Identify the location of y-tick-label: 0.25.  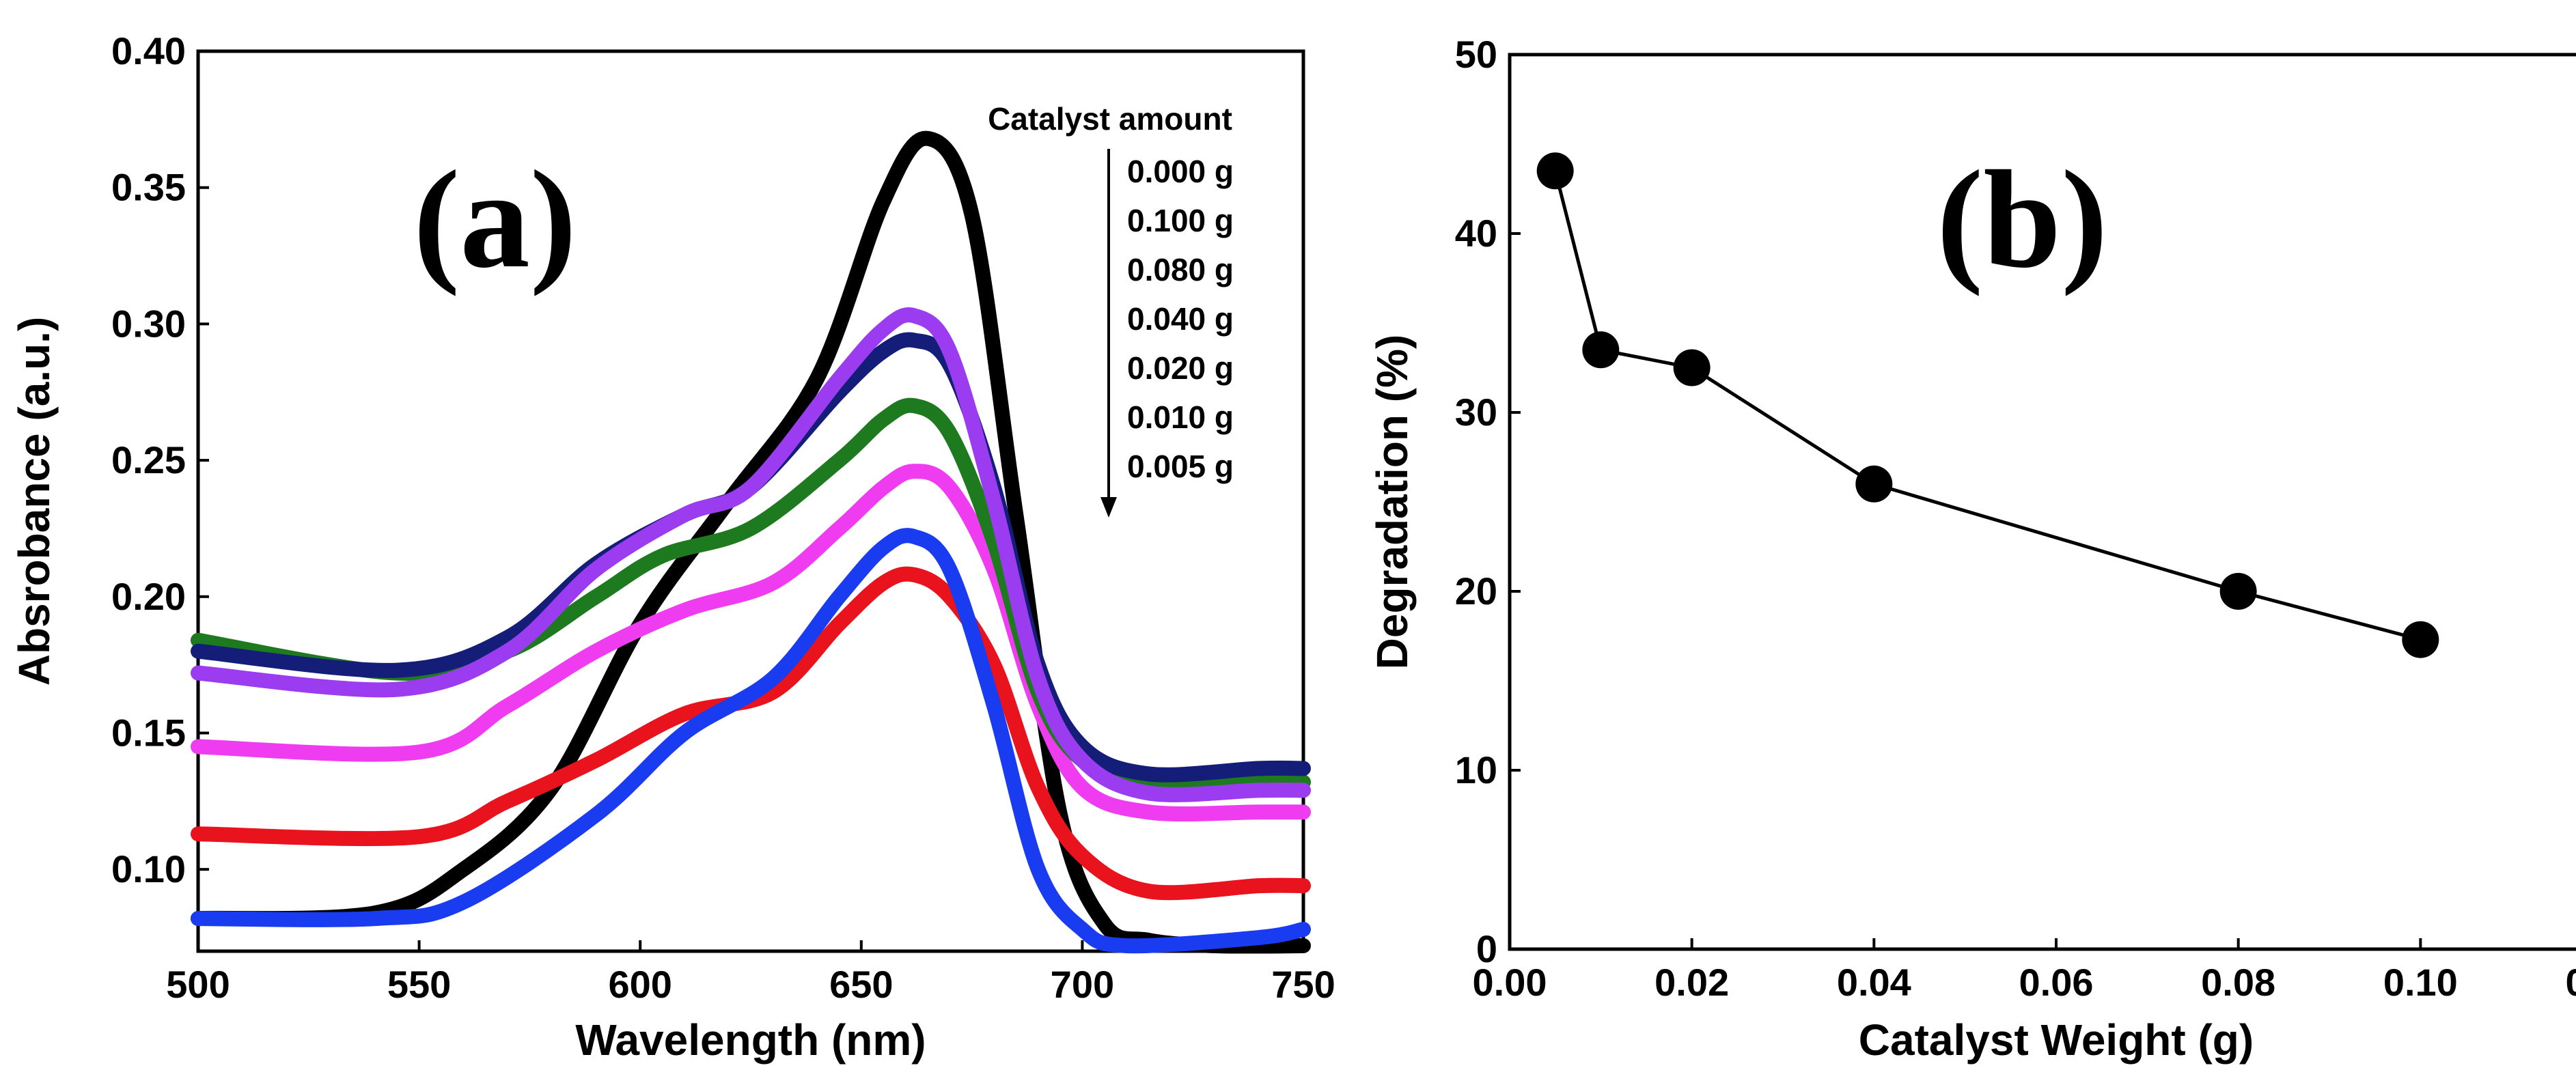
(149, 459).